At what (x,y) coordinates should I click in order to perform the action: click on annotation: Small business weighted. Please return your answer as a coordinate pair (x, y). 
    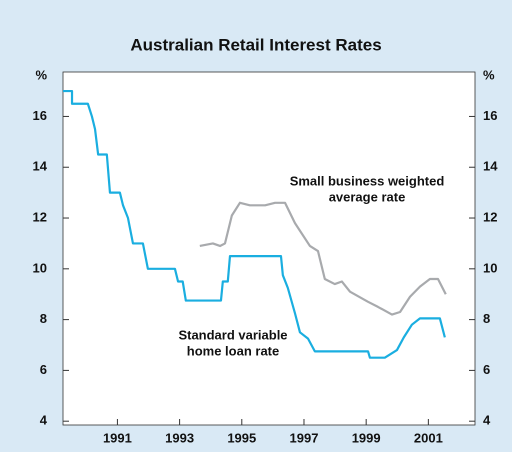
    Looking at the image, I should click on (367, 180).